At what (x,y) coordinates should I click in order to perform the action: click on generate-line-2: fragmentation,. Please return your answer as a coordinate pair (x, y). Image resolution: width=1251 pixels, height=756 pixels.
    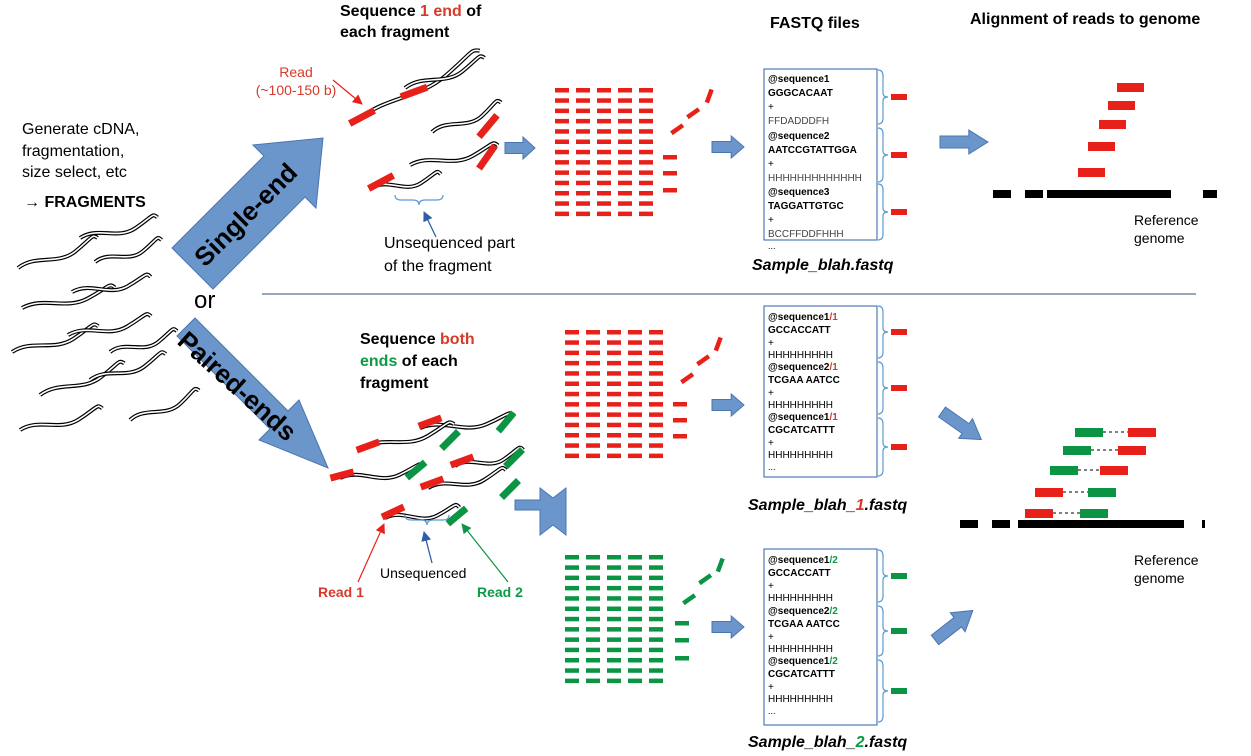
    Looking at the image, I should click on (73, 151).